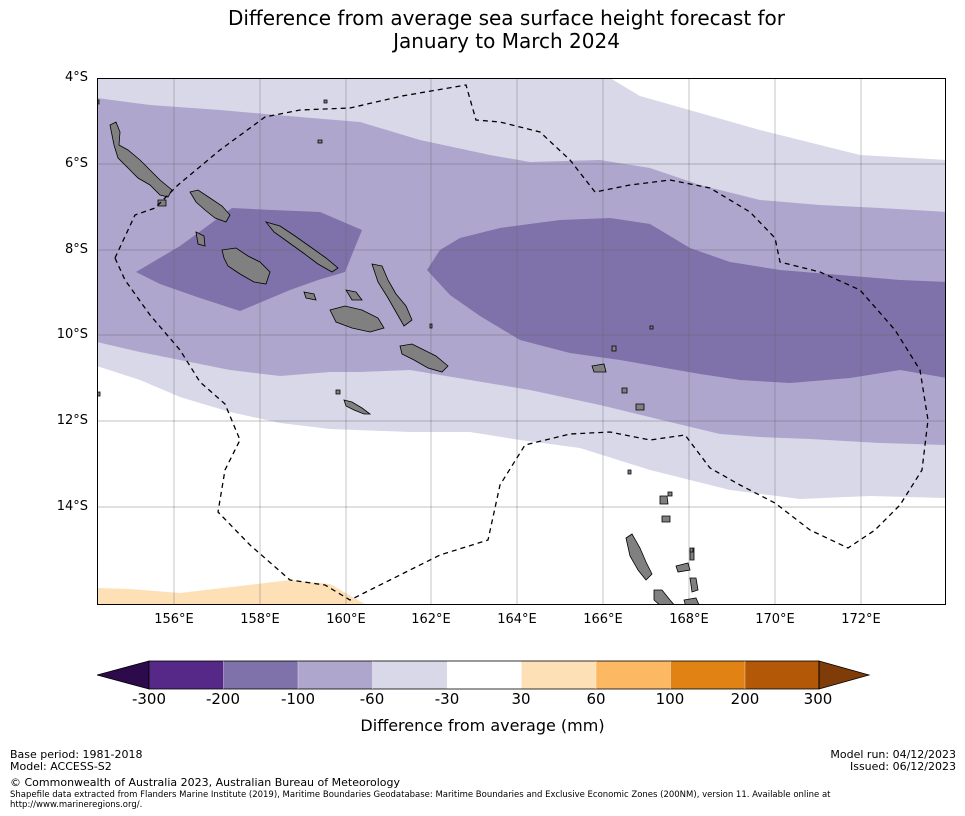 The height and width of the screenshot is (816, 965). I want to click on lon-label-156e: 156°E, so click(174, 619).